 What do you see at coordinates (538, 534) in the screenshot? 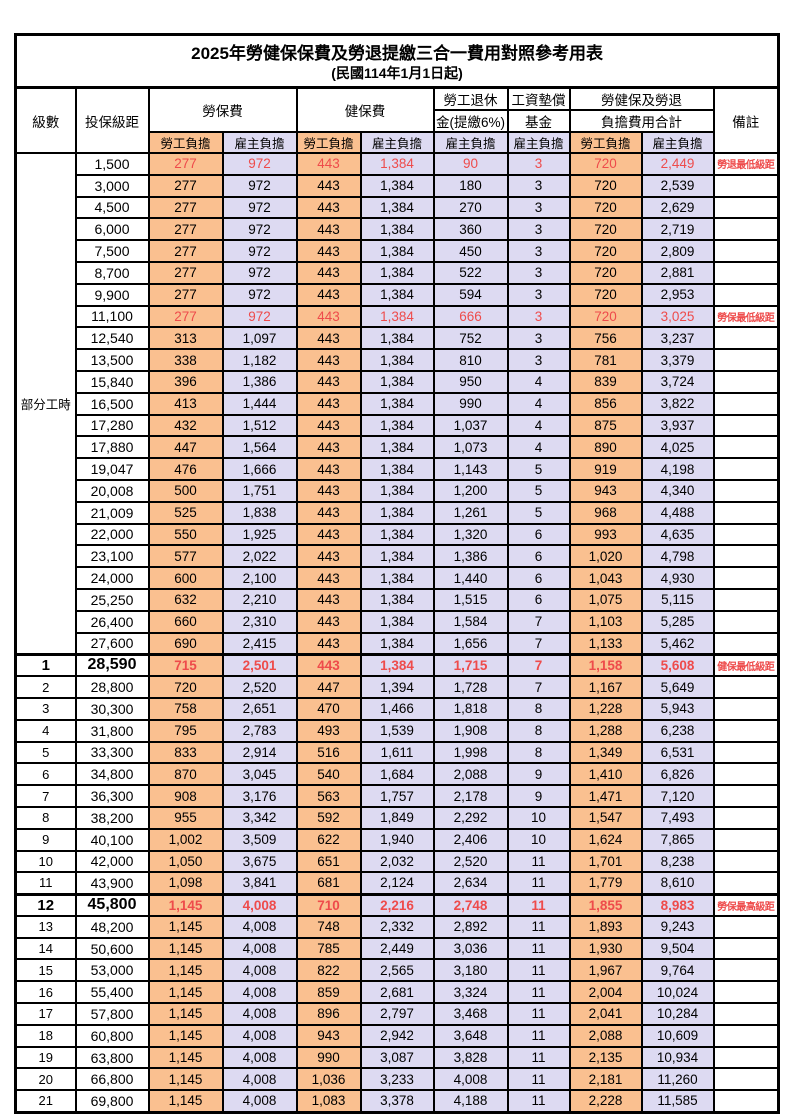
I see `wage-fund-employer-cell: 6` at bounding box center [538, 534].